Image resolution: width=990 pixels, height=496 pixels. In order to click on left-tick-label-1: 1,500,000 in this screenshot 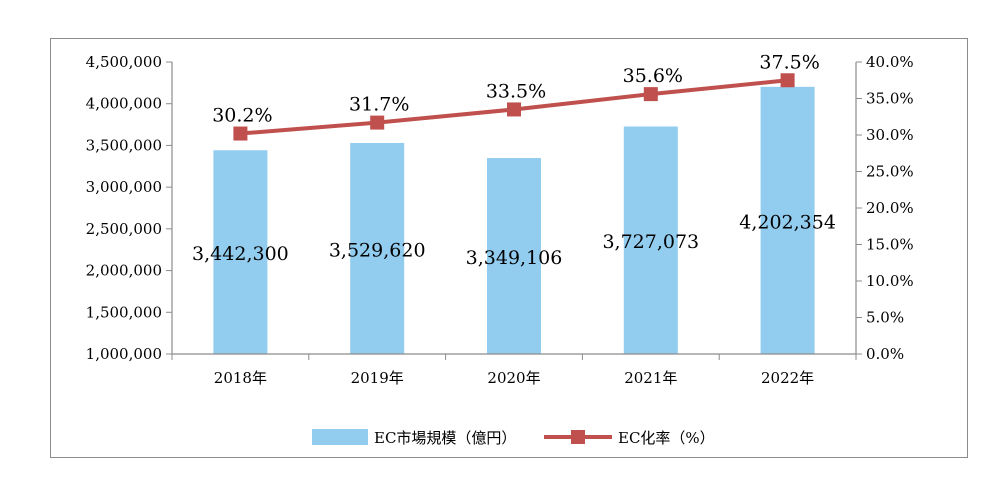, I will do `click(124, 312)`.